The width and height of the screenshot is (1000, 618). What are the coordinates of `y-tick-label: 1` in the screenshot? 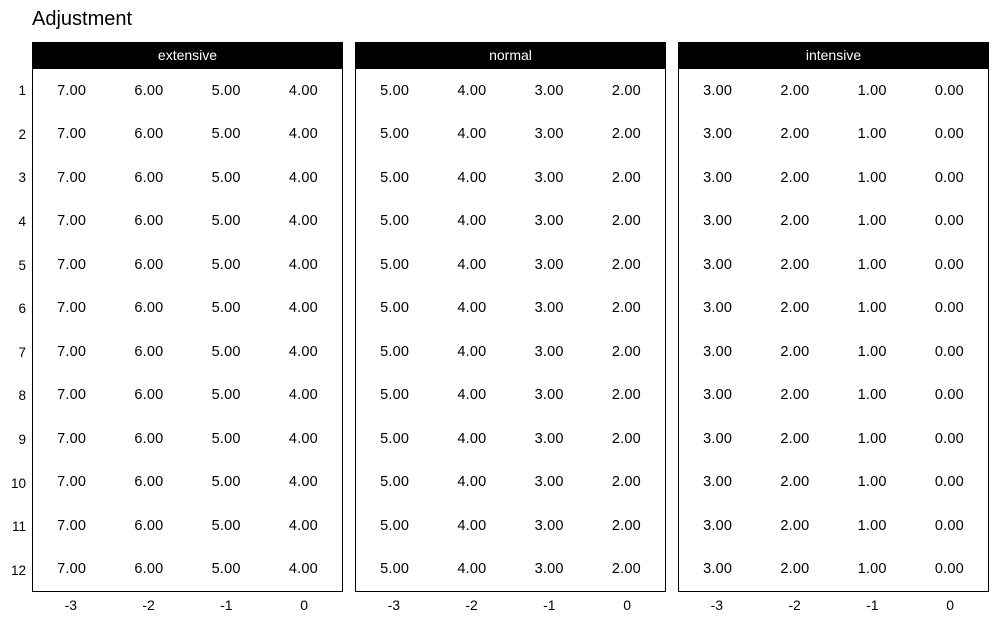 It's located at (22, 91).